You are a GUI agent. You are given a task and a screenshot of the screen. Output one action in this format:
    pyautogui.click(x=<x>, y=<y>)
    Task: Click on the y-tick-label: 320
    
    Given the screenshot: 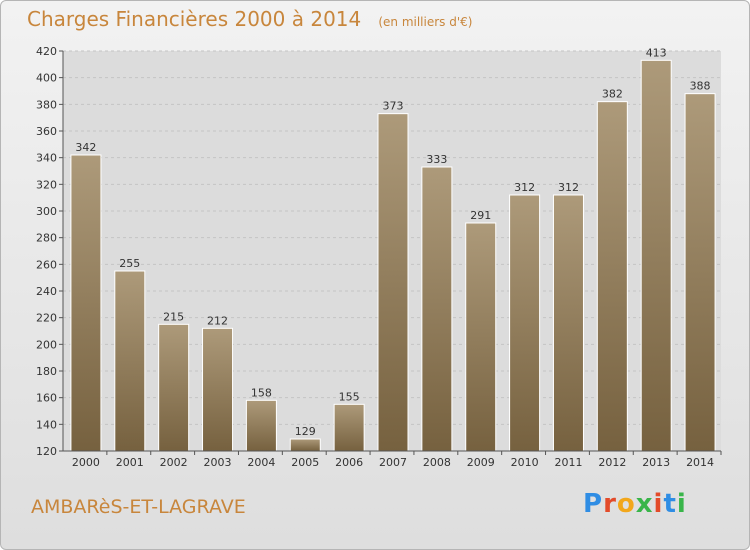 What is the action you would take?
    pyautogui.click(x=46, y=184)
    